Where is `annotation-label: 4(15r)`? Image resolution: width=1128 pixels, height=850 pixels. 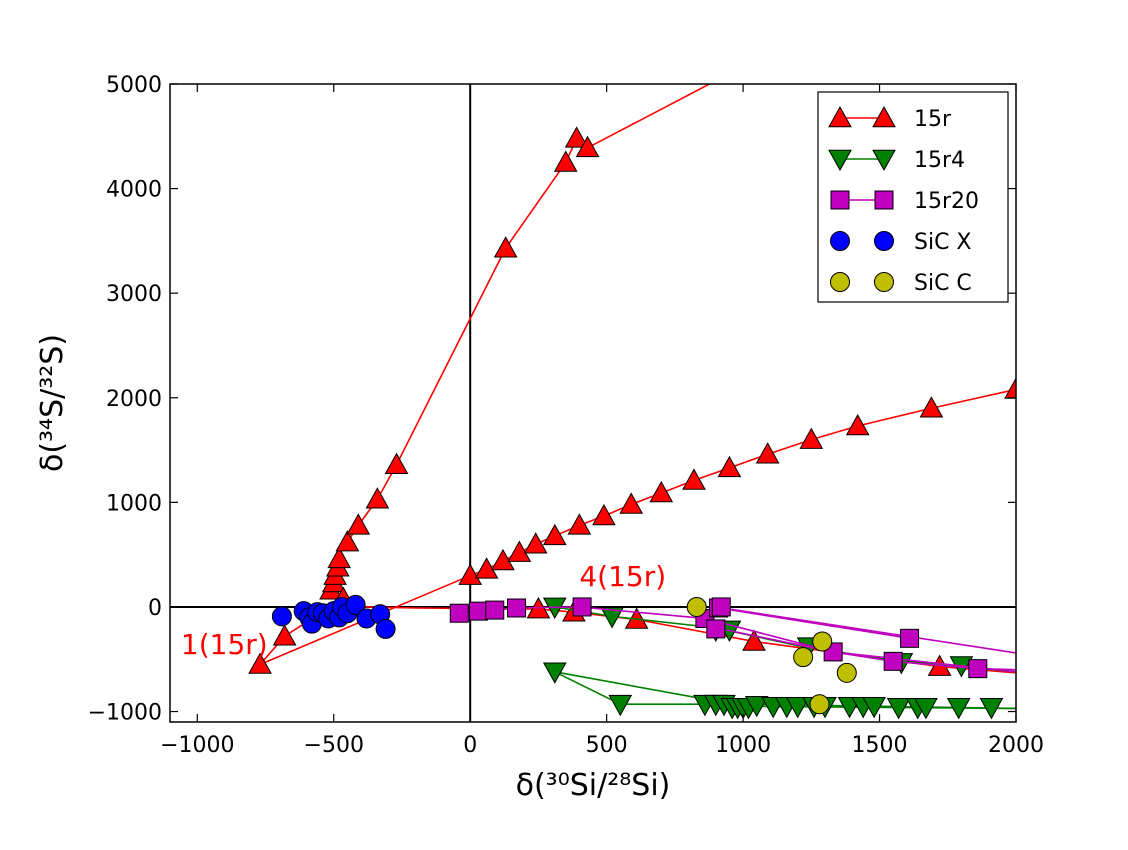 annotation-label: 4(15r) is located at coordinates (622, 576).